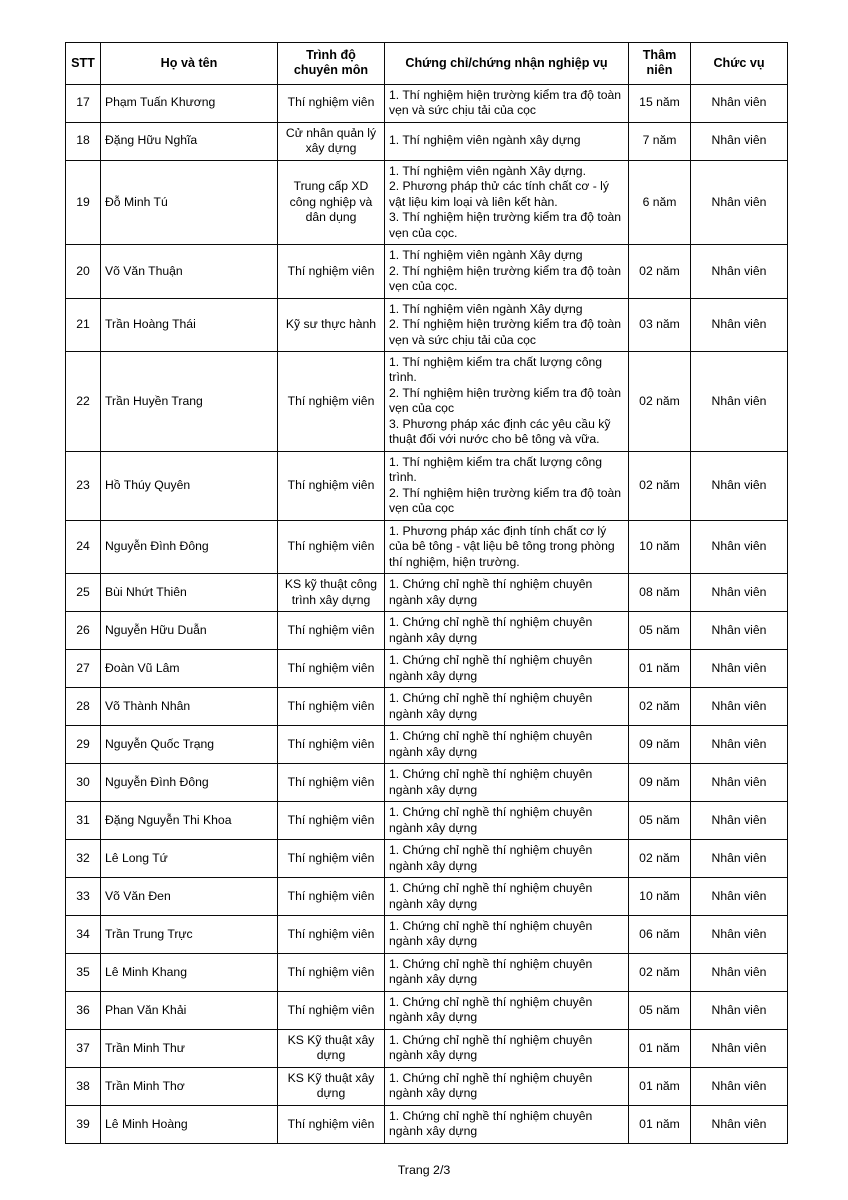  I want to click on column-header-stt: STT, so click(83, 63).